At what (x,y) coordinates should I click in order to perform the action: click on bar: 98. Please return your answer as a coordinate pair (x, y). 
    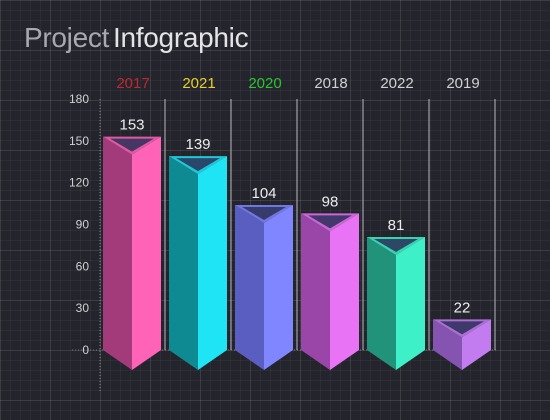
    Looking at the image, I should click on (330, 281).